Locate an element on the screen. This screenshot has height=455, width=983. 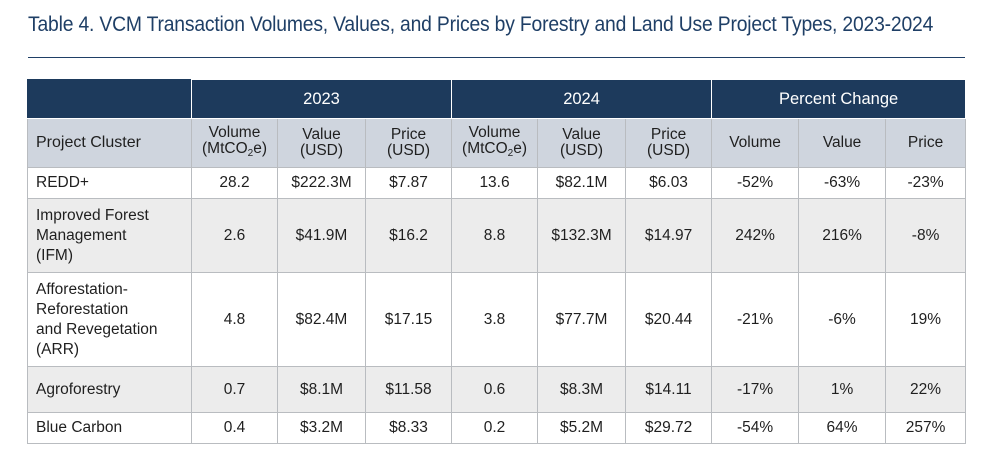
group-header-percent-change: Percent Change is located at coordinates (839, 99).